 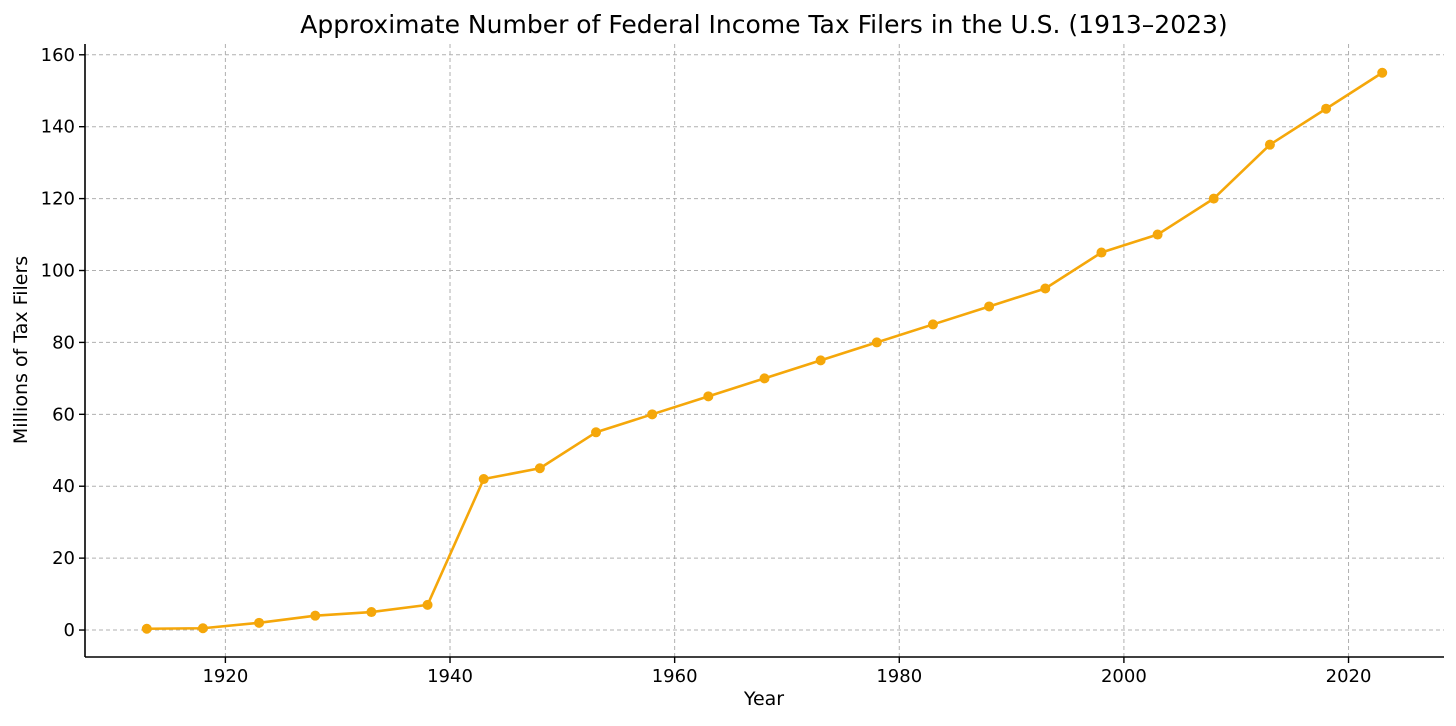 I want to click on y-tick-label: 40, so click(x=63, y=486).